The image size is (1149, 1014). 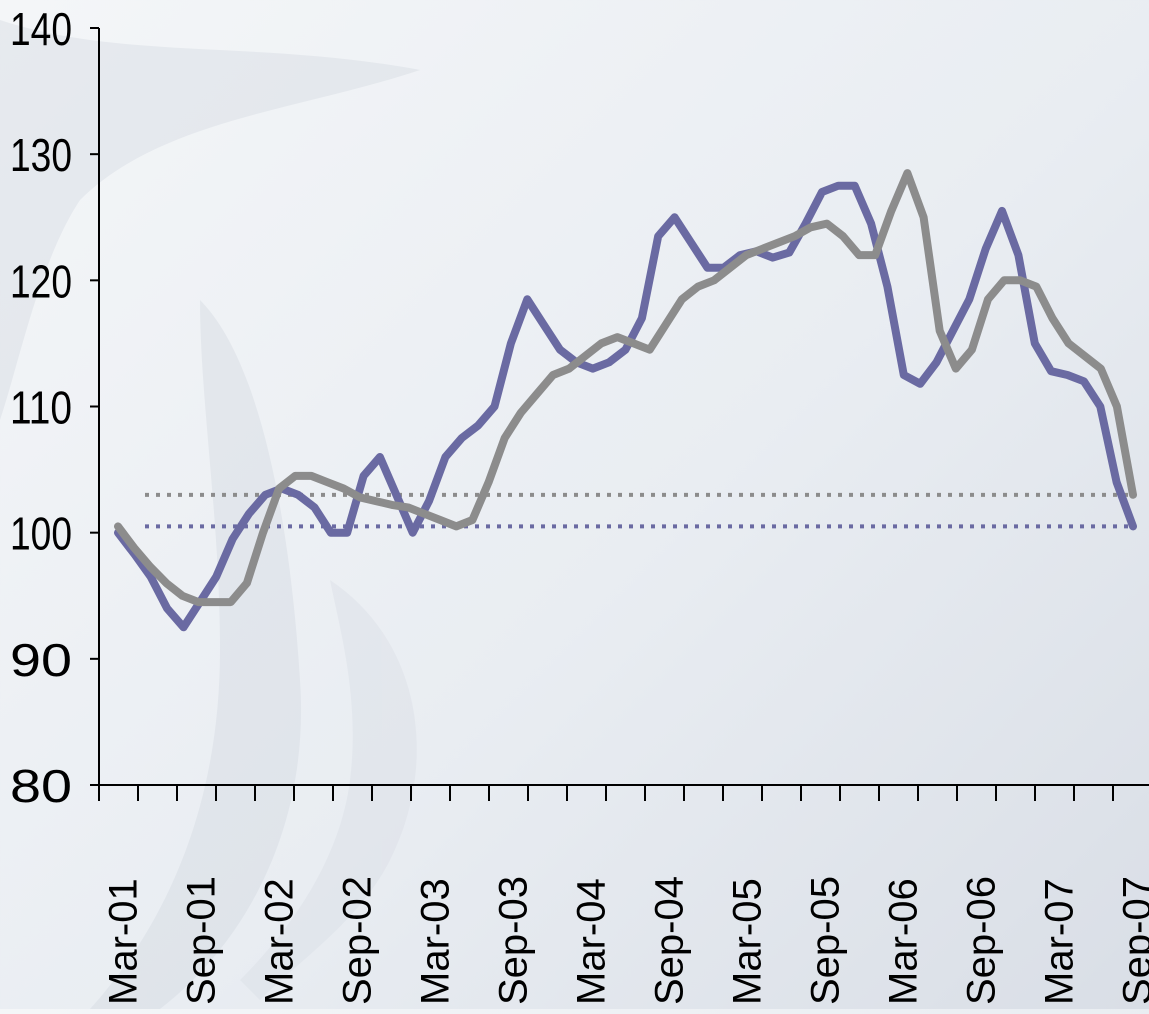 I want to click on x-tick-label: Mar-06, so click(x=904, y=941).